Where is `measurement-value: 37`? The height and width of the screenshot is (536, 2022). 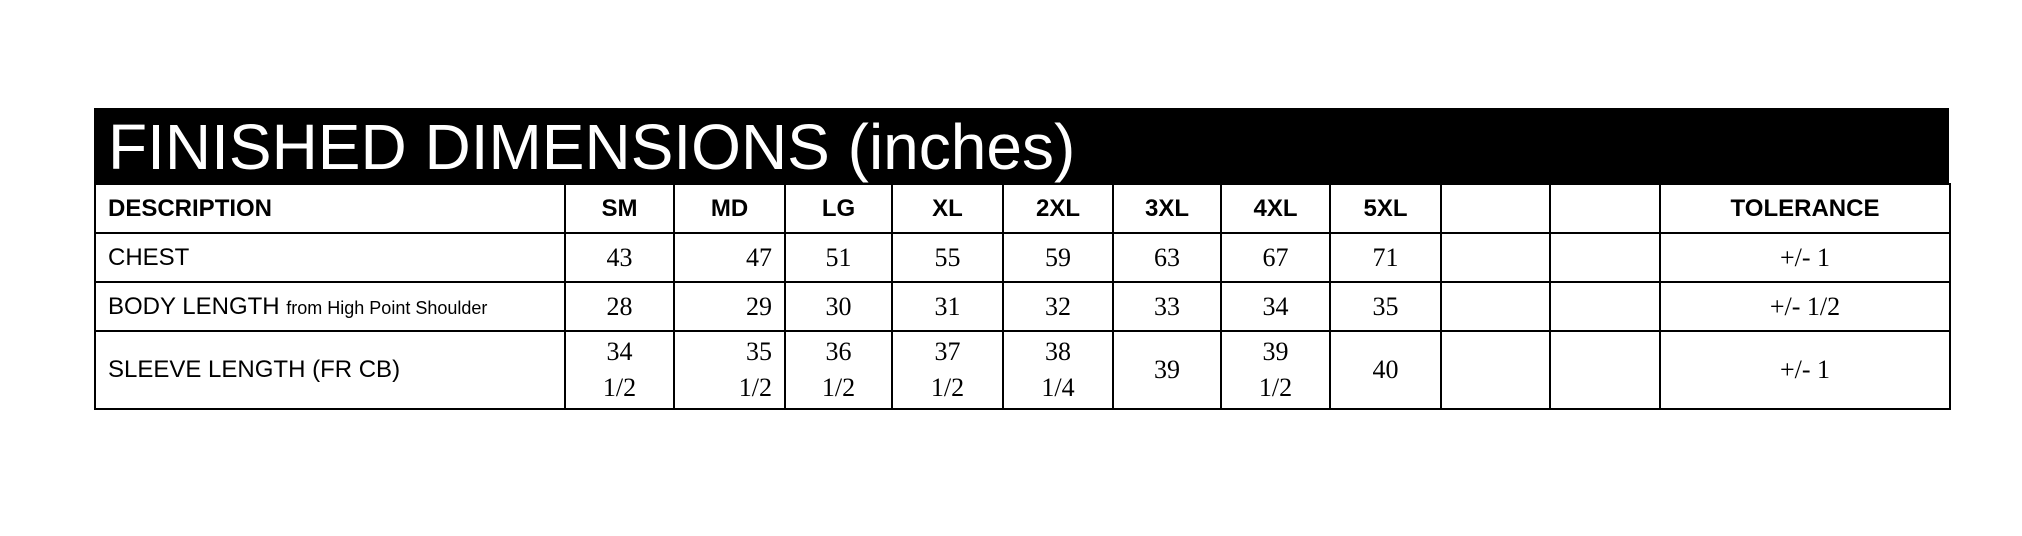
measurement-value: 37 is located at coordinates (947, 351).